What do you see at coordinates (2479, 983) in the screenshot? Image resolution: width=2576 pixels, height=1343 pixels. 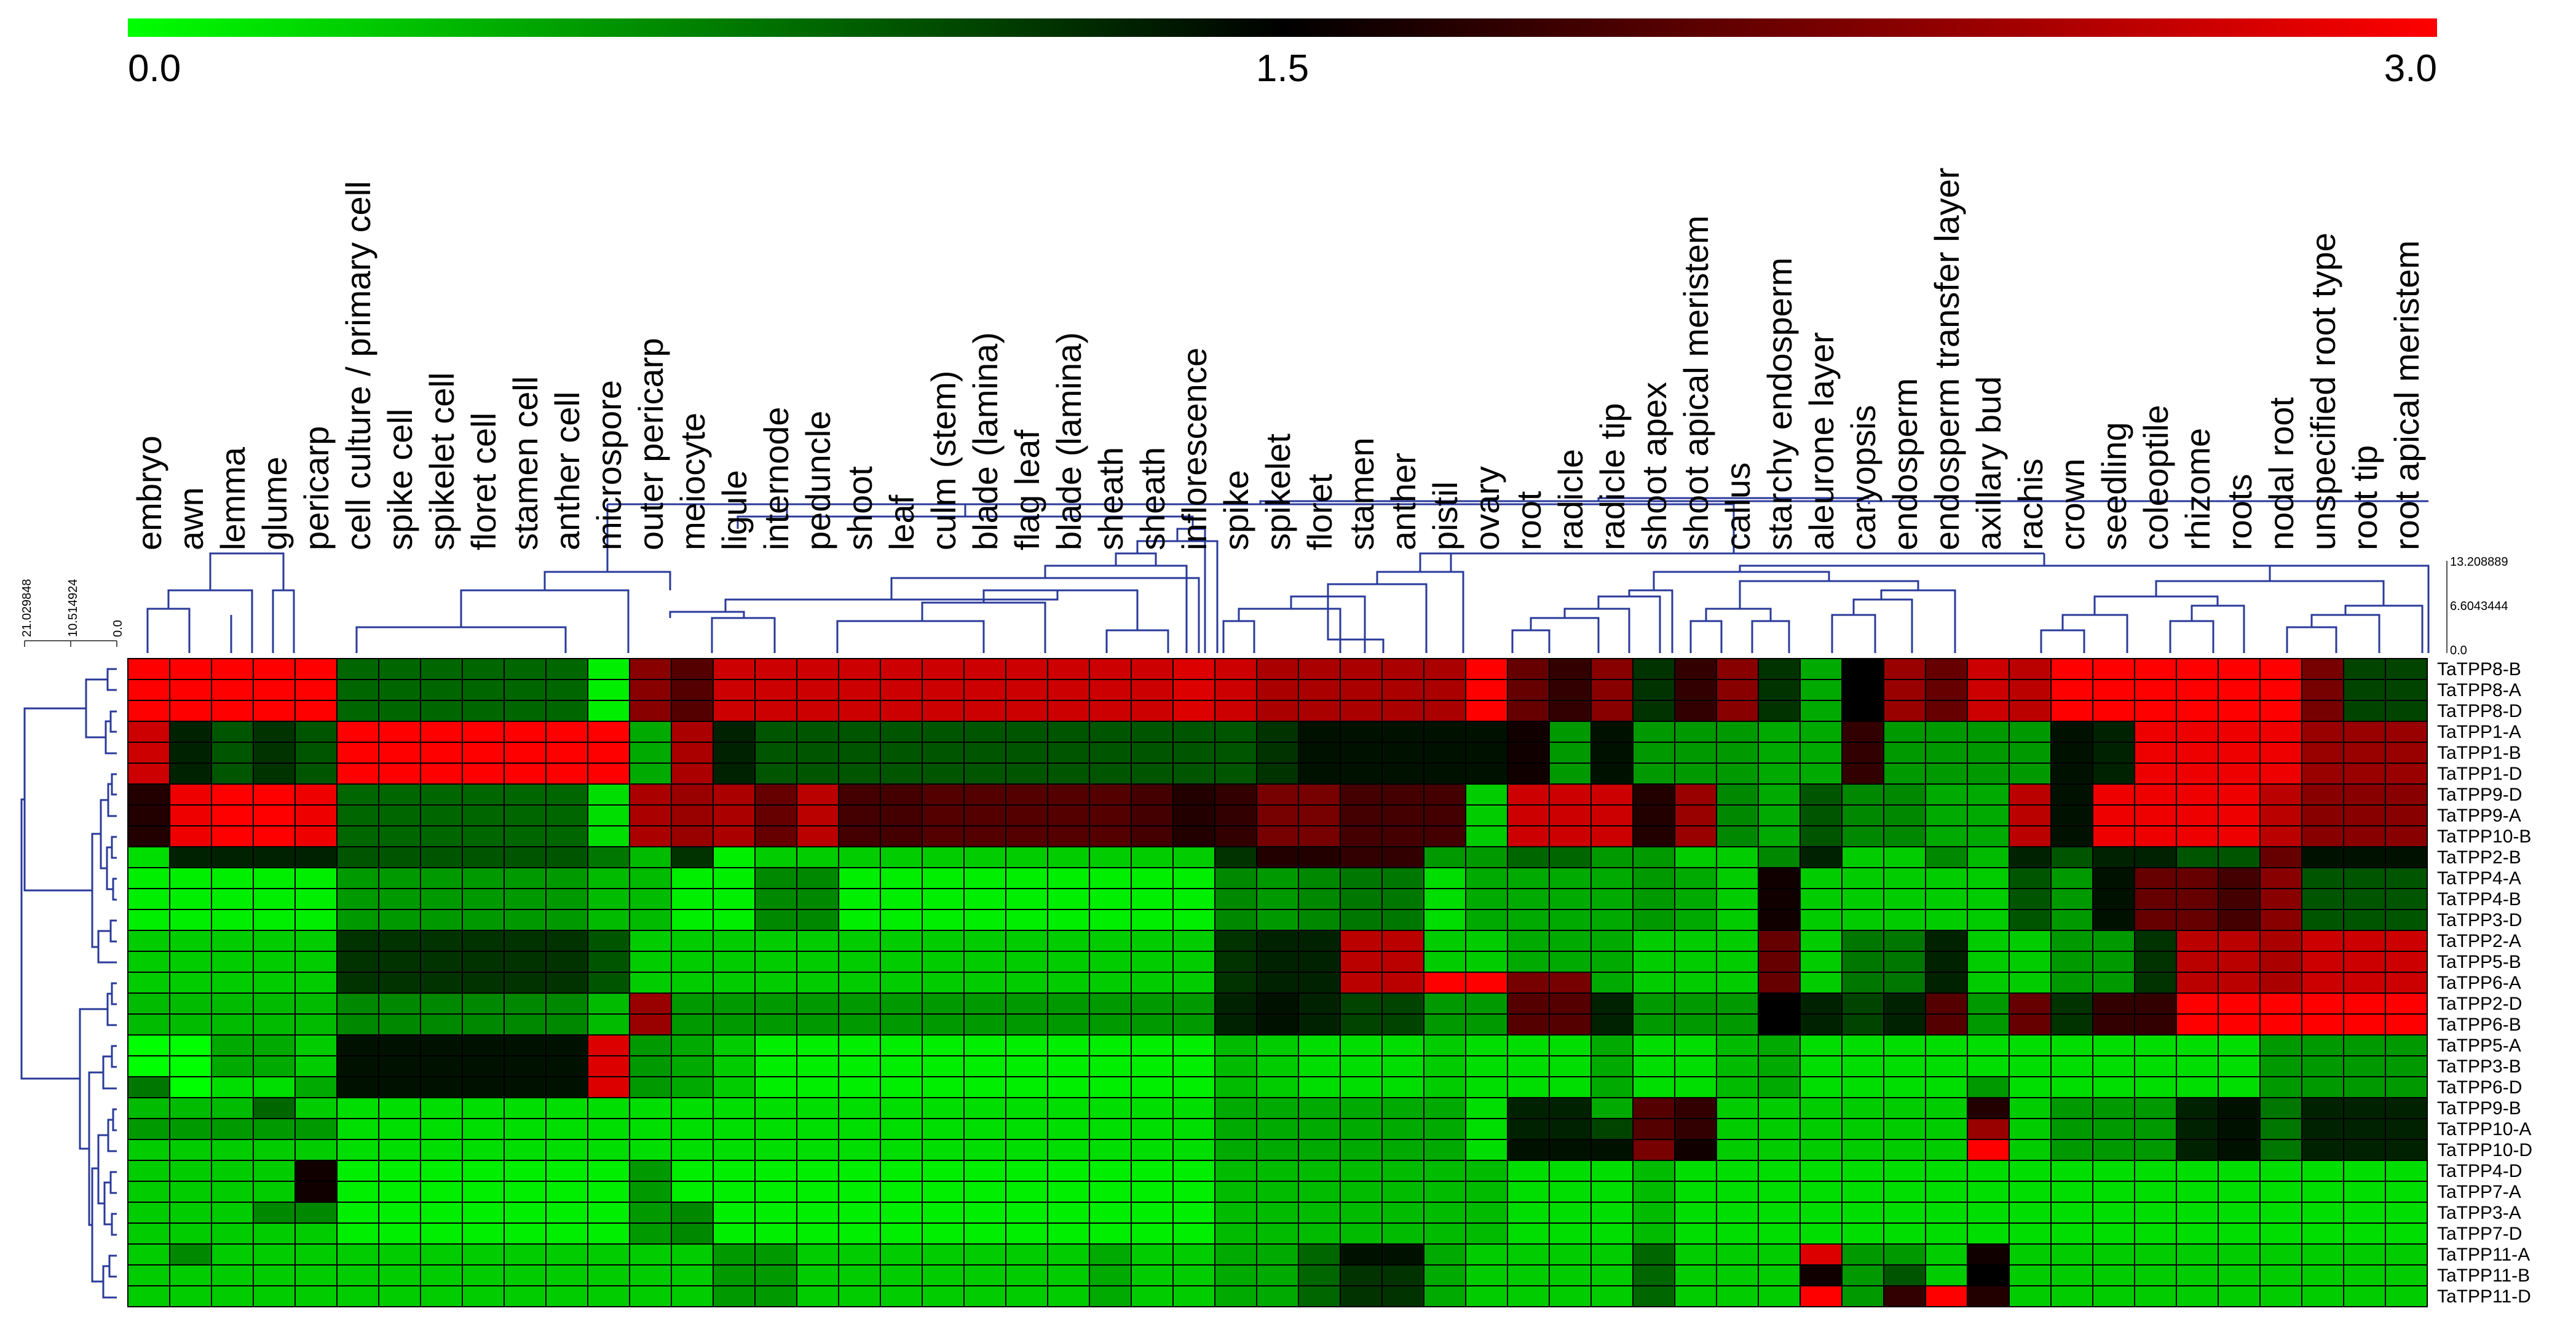 I see `row-label-TaTPP6-A: TaTPP6-A` at bounding box center [2479, 983].